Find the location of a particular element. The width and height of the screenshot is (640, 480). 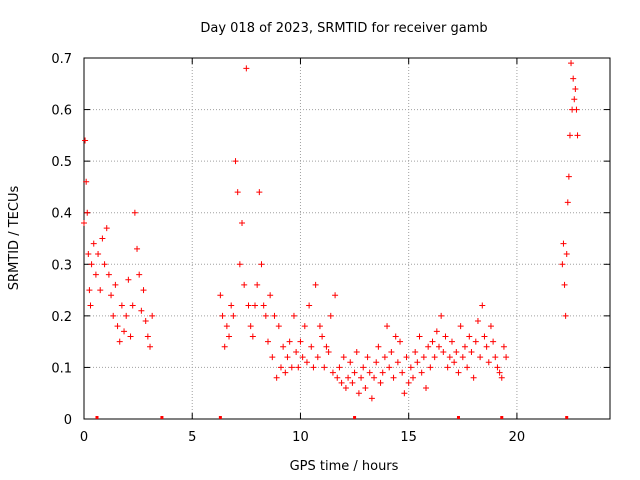

y-tick-label: 0.3 is located at coordinates (61, 265).